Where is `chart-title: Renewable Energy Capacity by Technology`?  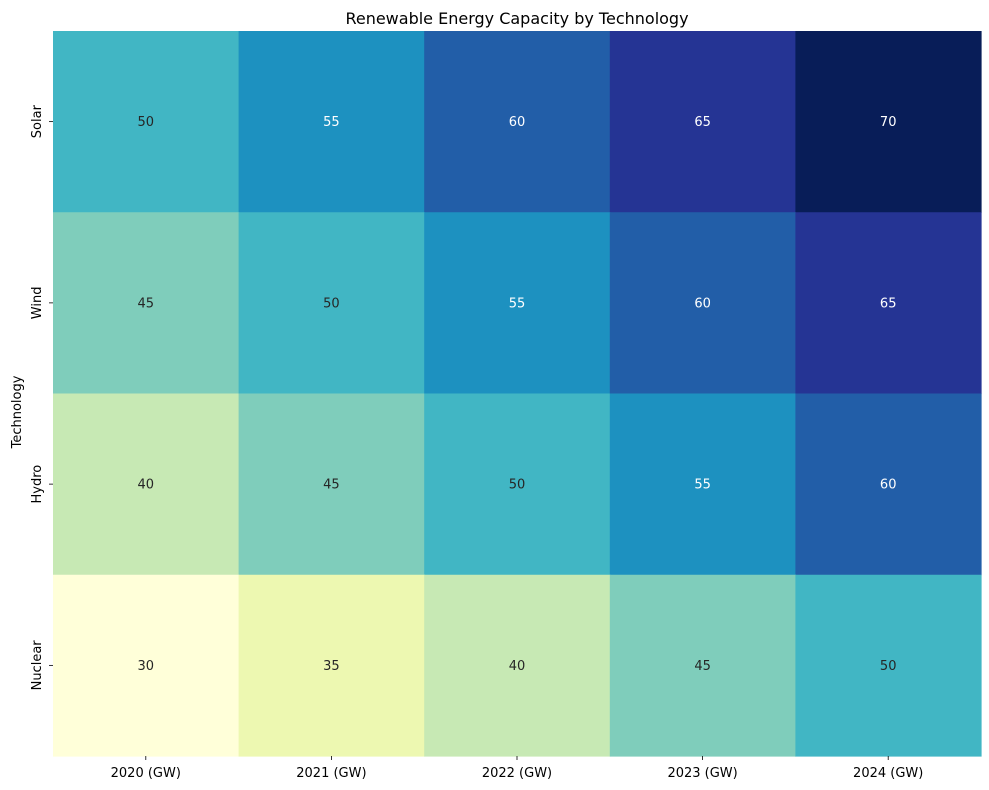
chart-title: Renewable Energy Capacity by Technology is located at coordinates (516, 18).